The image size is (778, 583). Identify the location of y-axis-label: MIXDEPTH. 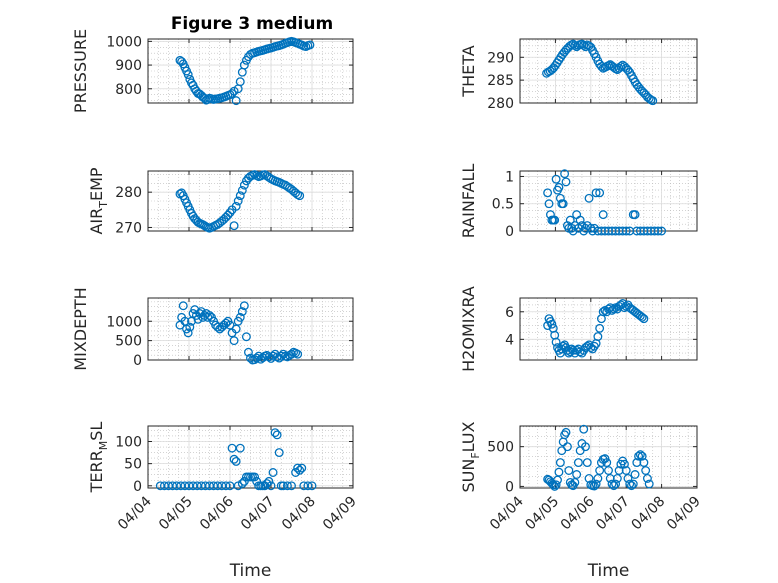
(80, 328).